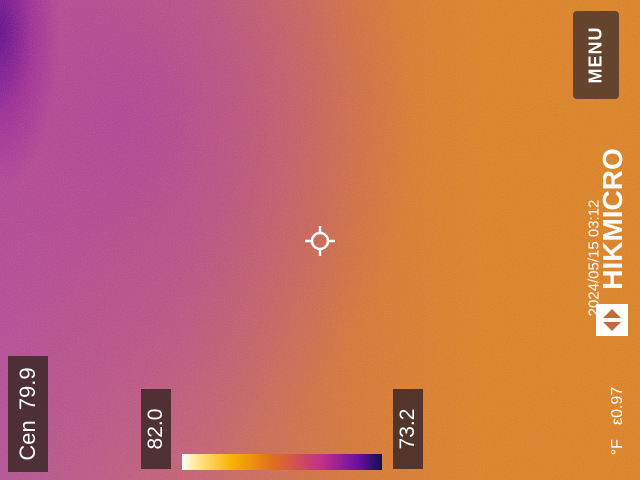 The height and width of the screenshot is (480, 640). Describe the element at coordinates (320, 241) in the screenshot. I see `crosshair-icon` at that location.